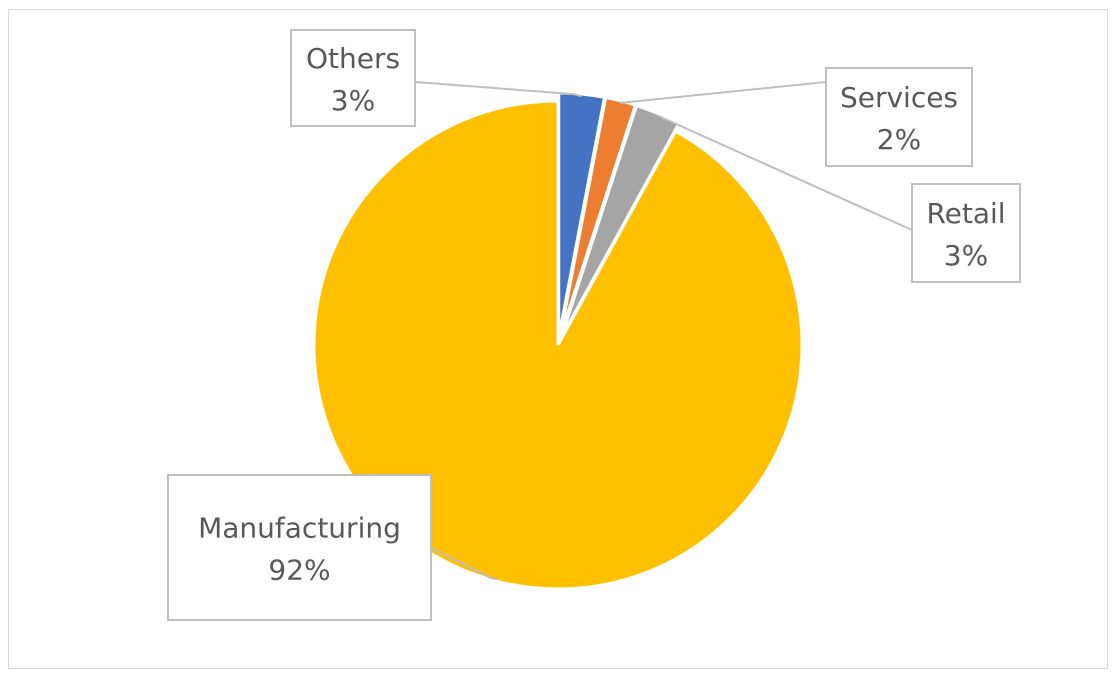  I want to click on data-label-box-manufacturing, so click(299, 547).